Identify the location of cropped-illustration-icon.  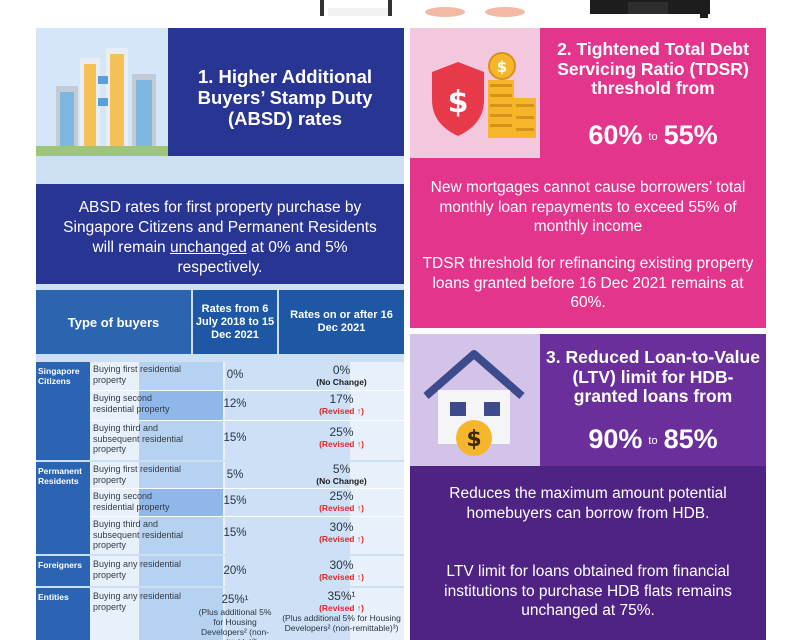
(515, 9).